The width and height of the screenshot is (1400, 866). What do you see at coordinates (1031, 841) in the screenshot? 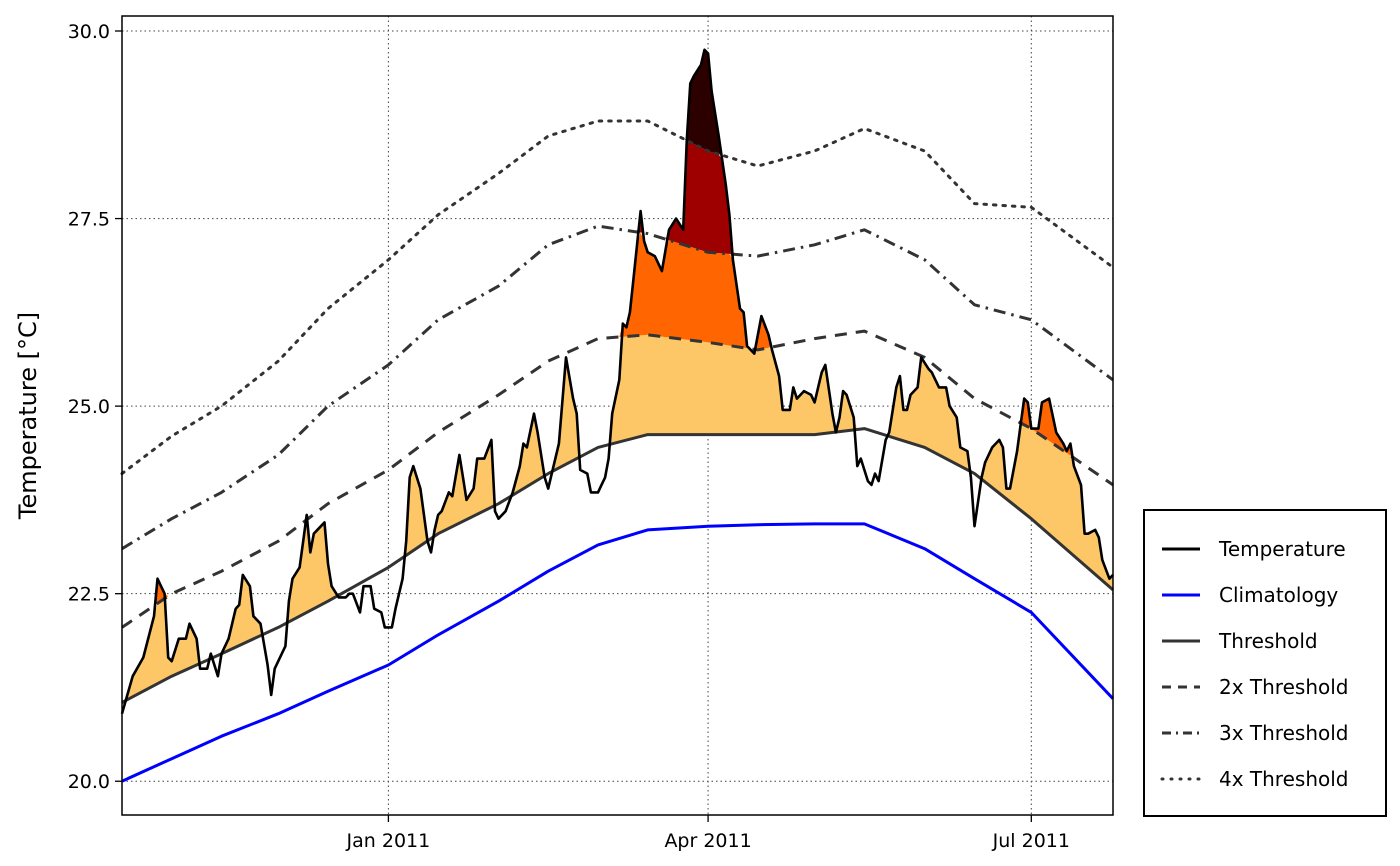
I see `x-tick-label: Jul 2011` at bounding box center [1031, 841].